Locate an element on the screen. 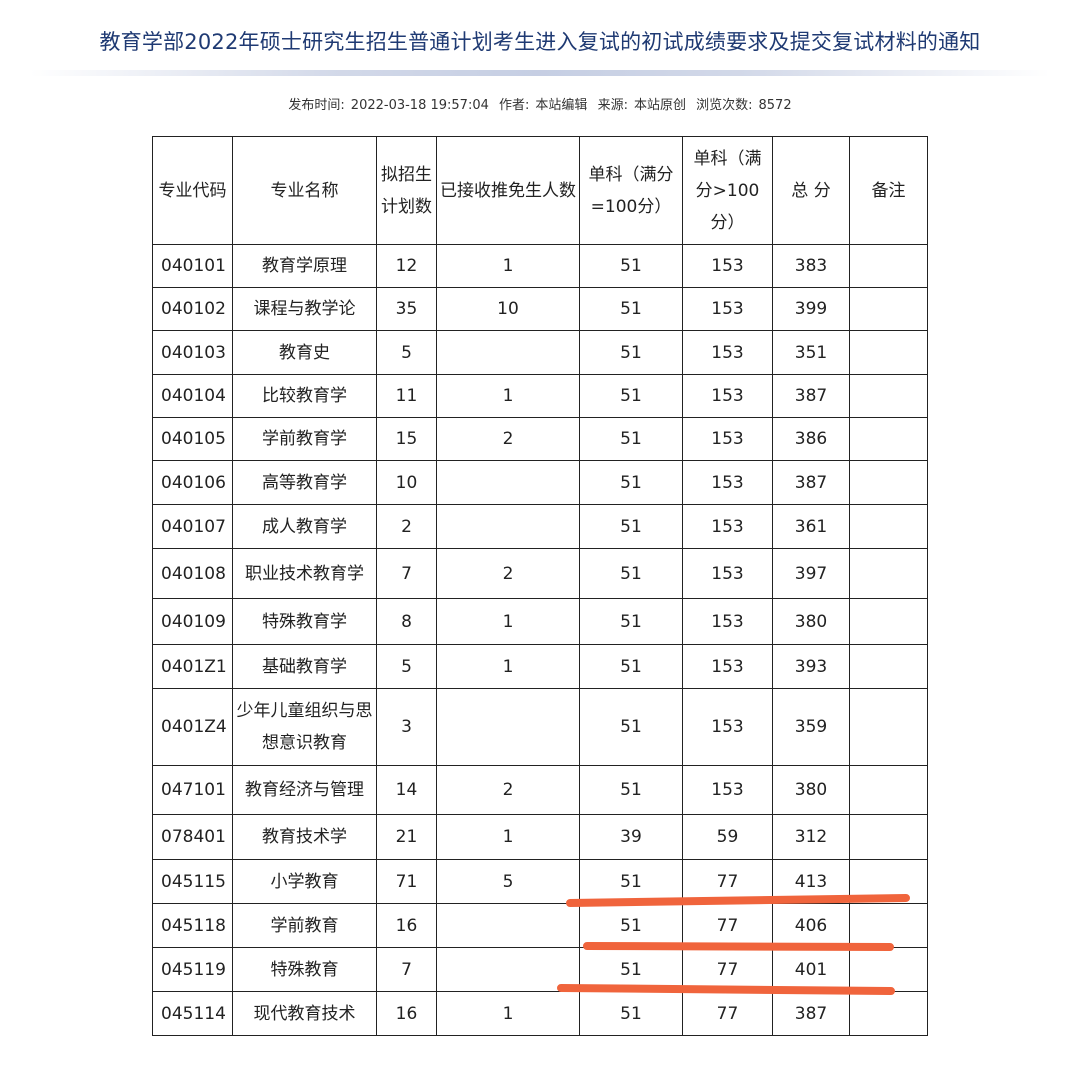 This screenshot has height=1066, width=1080. table-cell: 406 is located at coordinates (811, 925).